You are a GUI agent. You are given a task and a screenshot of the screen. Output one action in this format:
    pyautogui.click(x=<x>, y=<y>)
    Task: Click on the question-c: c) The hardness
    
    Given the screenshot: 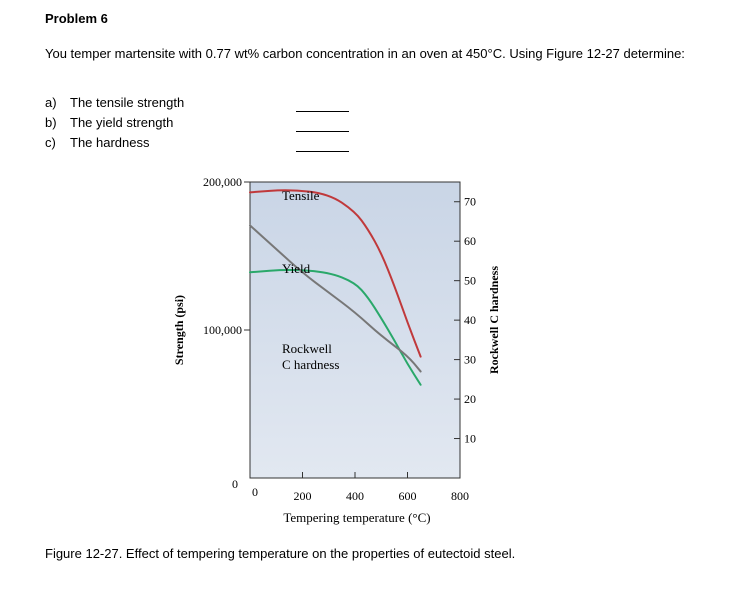 What is the action you would take?
    pyautogui.click(x=114, y=143)
    